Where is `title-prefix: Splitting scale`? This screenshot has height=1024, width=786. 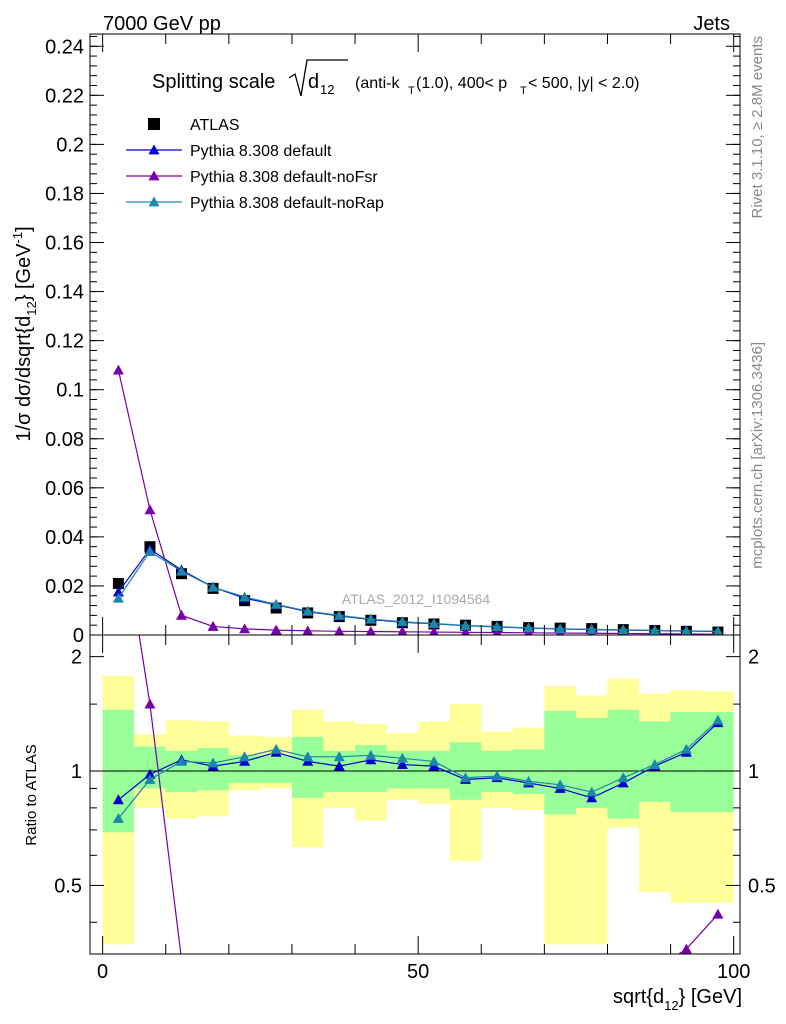 title-prefix: Splitting scale is located at coordinates (213, 82).